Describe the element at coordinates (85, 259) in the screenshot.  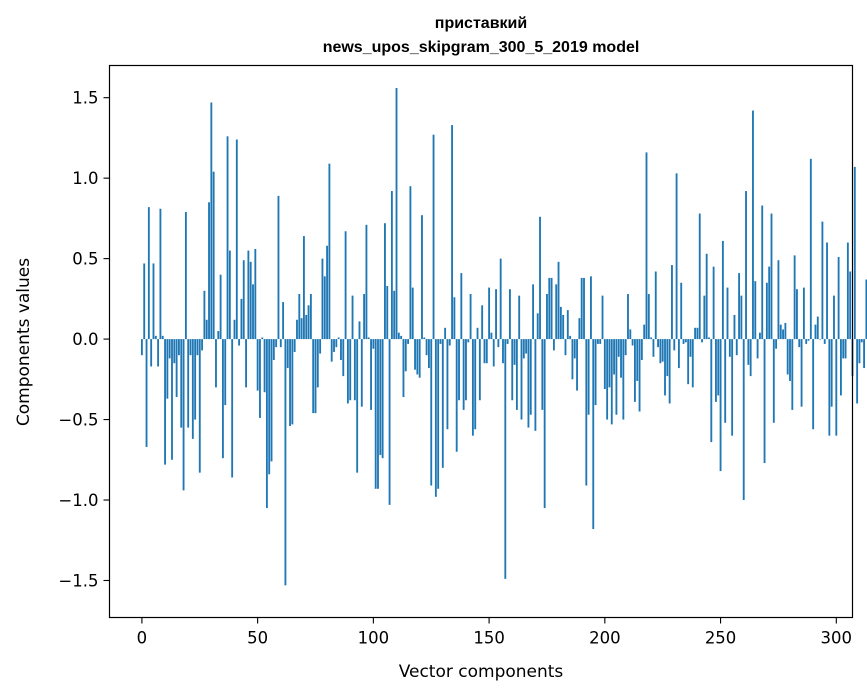
I see `y-tick-label: 0.5` at that location.